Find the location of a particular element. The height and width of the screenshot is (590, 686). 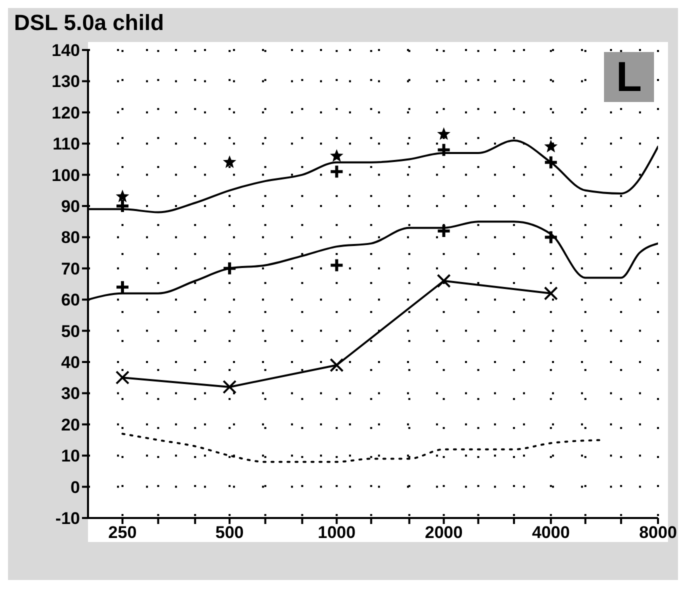

x-tick-label: 1000 is located at coordinates (337, 532).